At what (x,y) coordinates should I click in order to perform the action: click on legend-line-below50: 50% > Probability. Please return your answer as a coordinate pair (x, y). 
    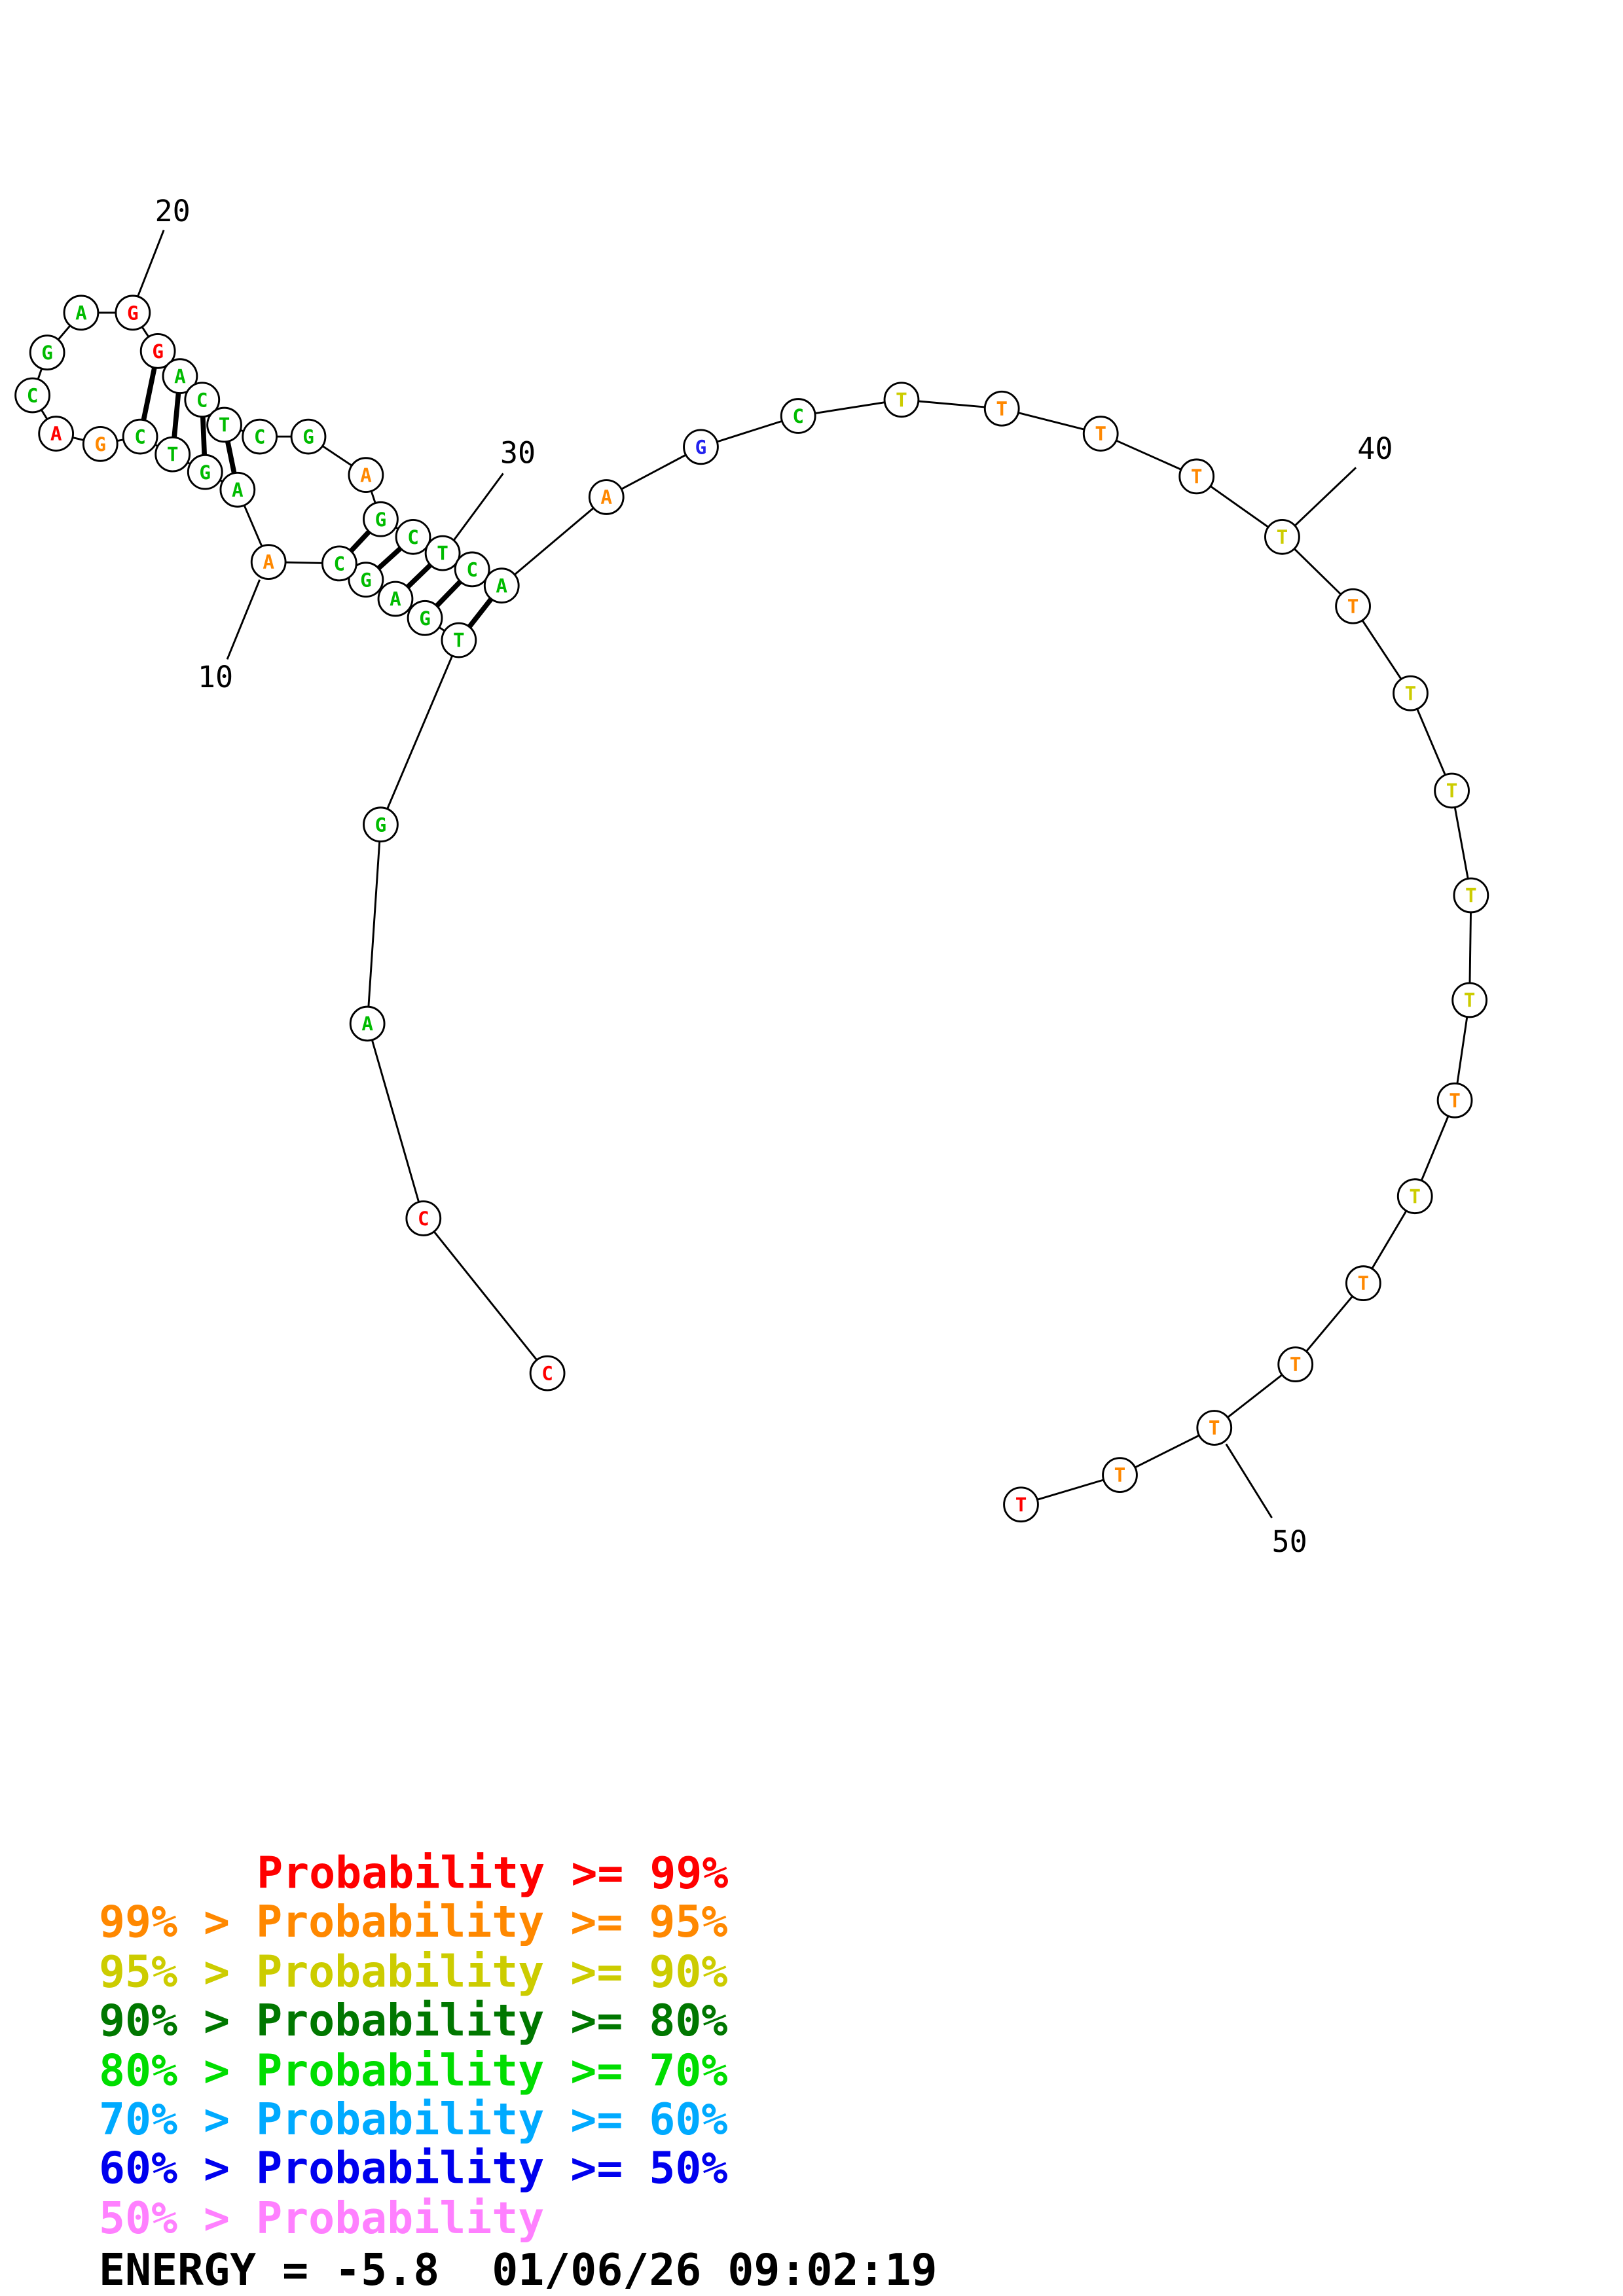
    Looking at the image, I should click on (321, 2218).